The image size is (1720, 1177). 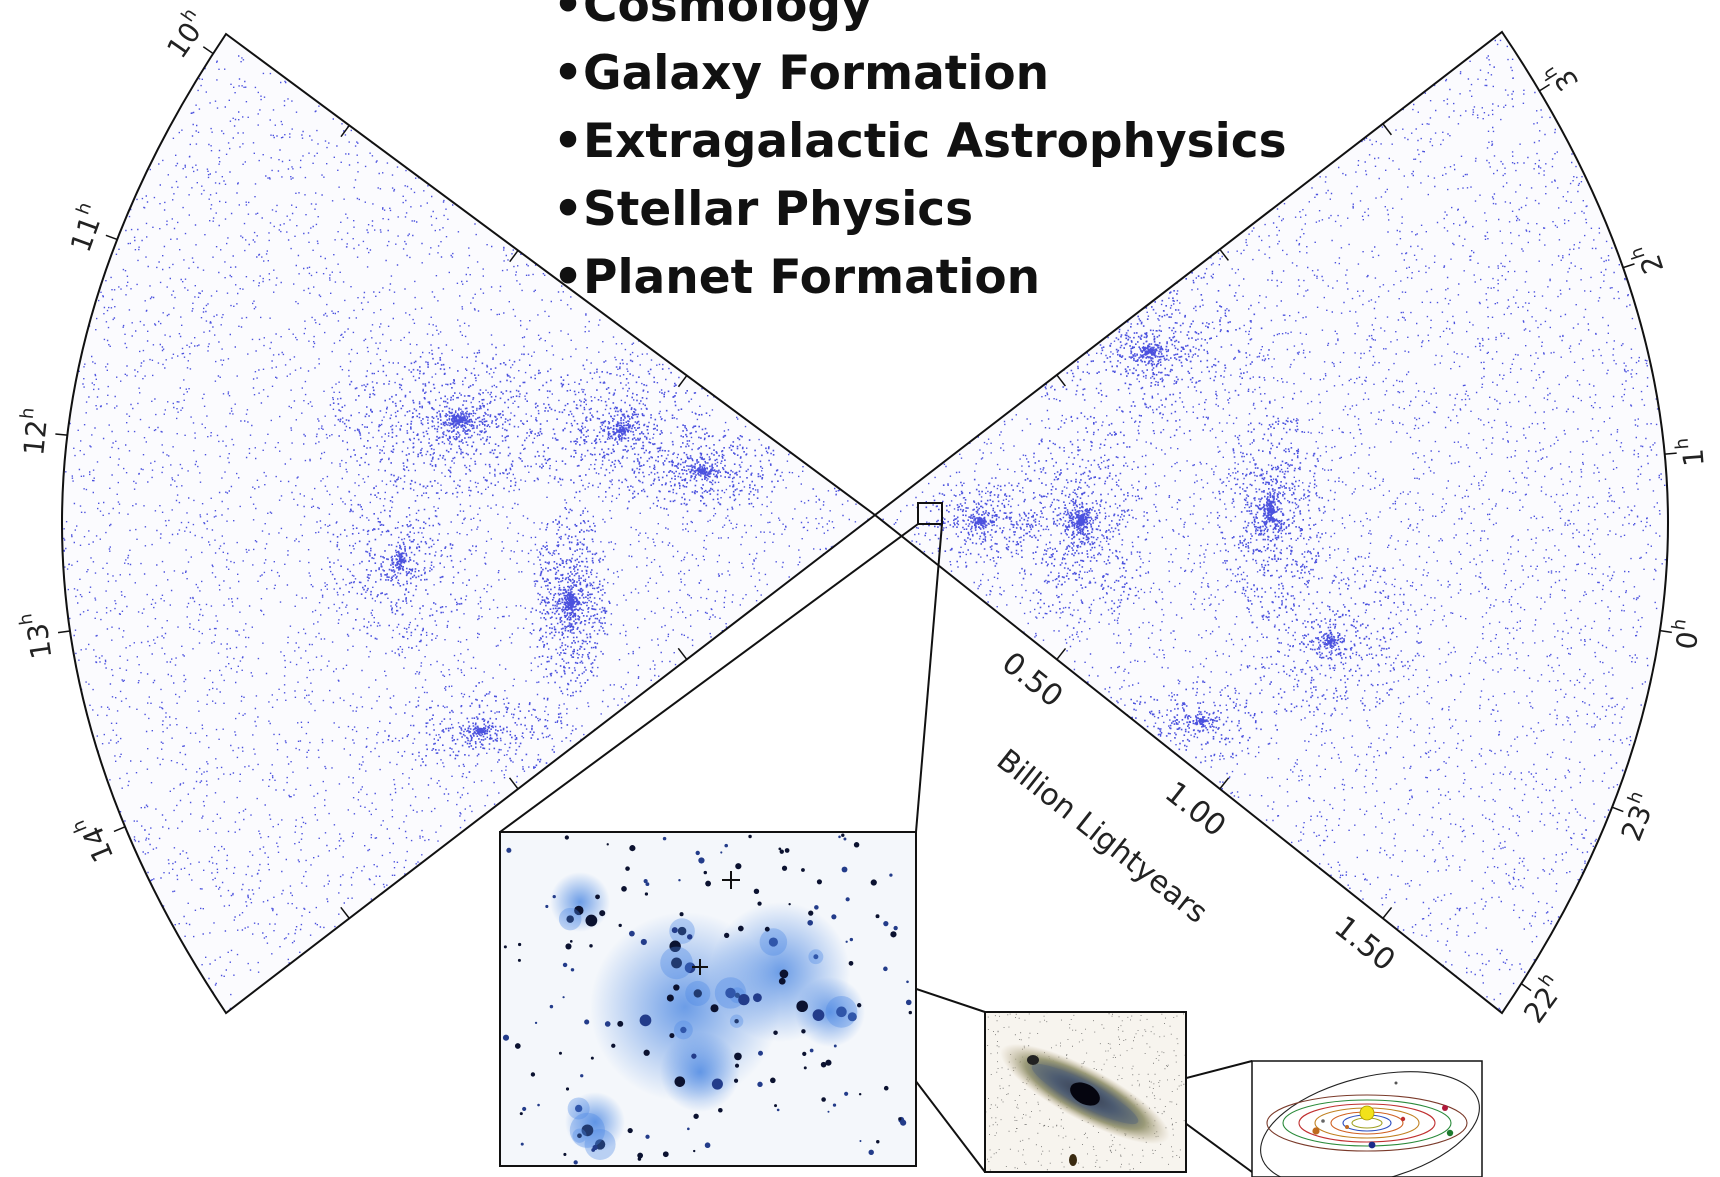 I want to click on topic-planet-formation: •Planet Formation, so click(x=797, y=277).